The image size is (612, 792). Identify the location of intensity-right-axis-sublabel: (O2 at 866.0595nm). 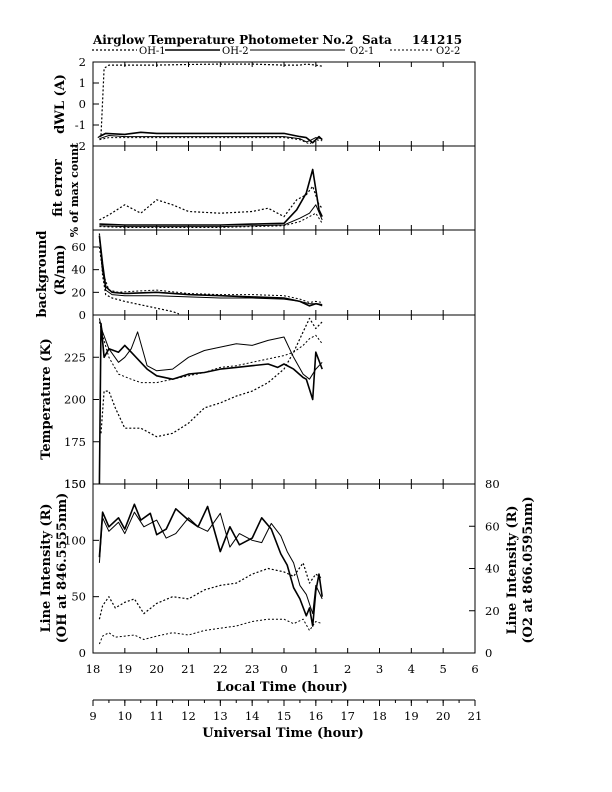
(528, 569).